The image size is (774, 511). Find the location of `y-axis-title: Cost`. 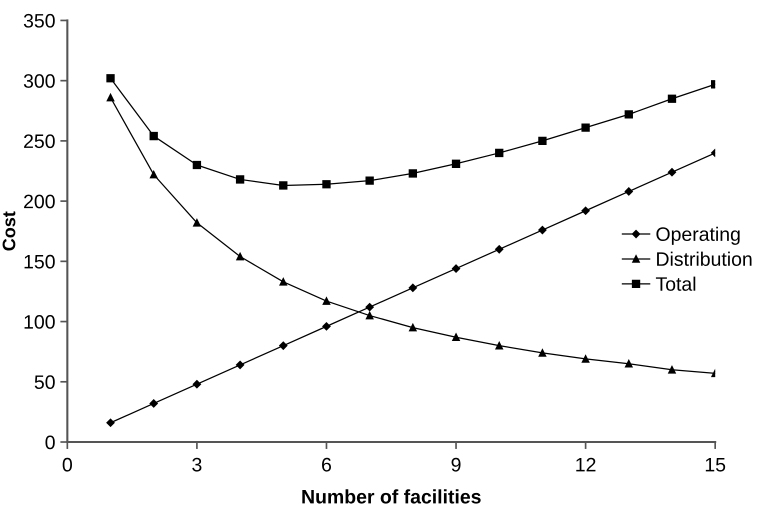

y-axis-title: Cost is located at coordinates (9, 231).